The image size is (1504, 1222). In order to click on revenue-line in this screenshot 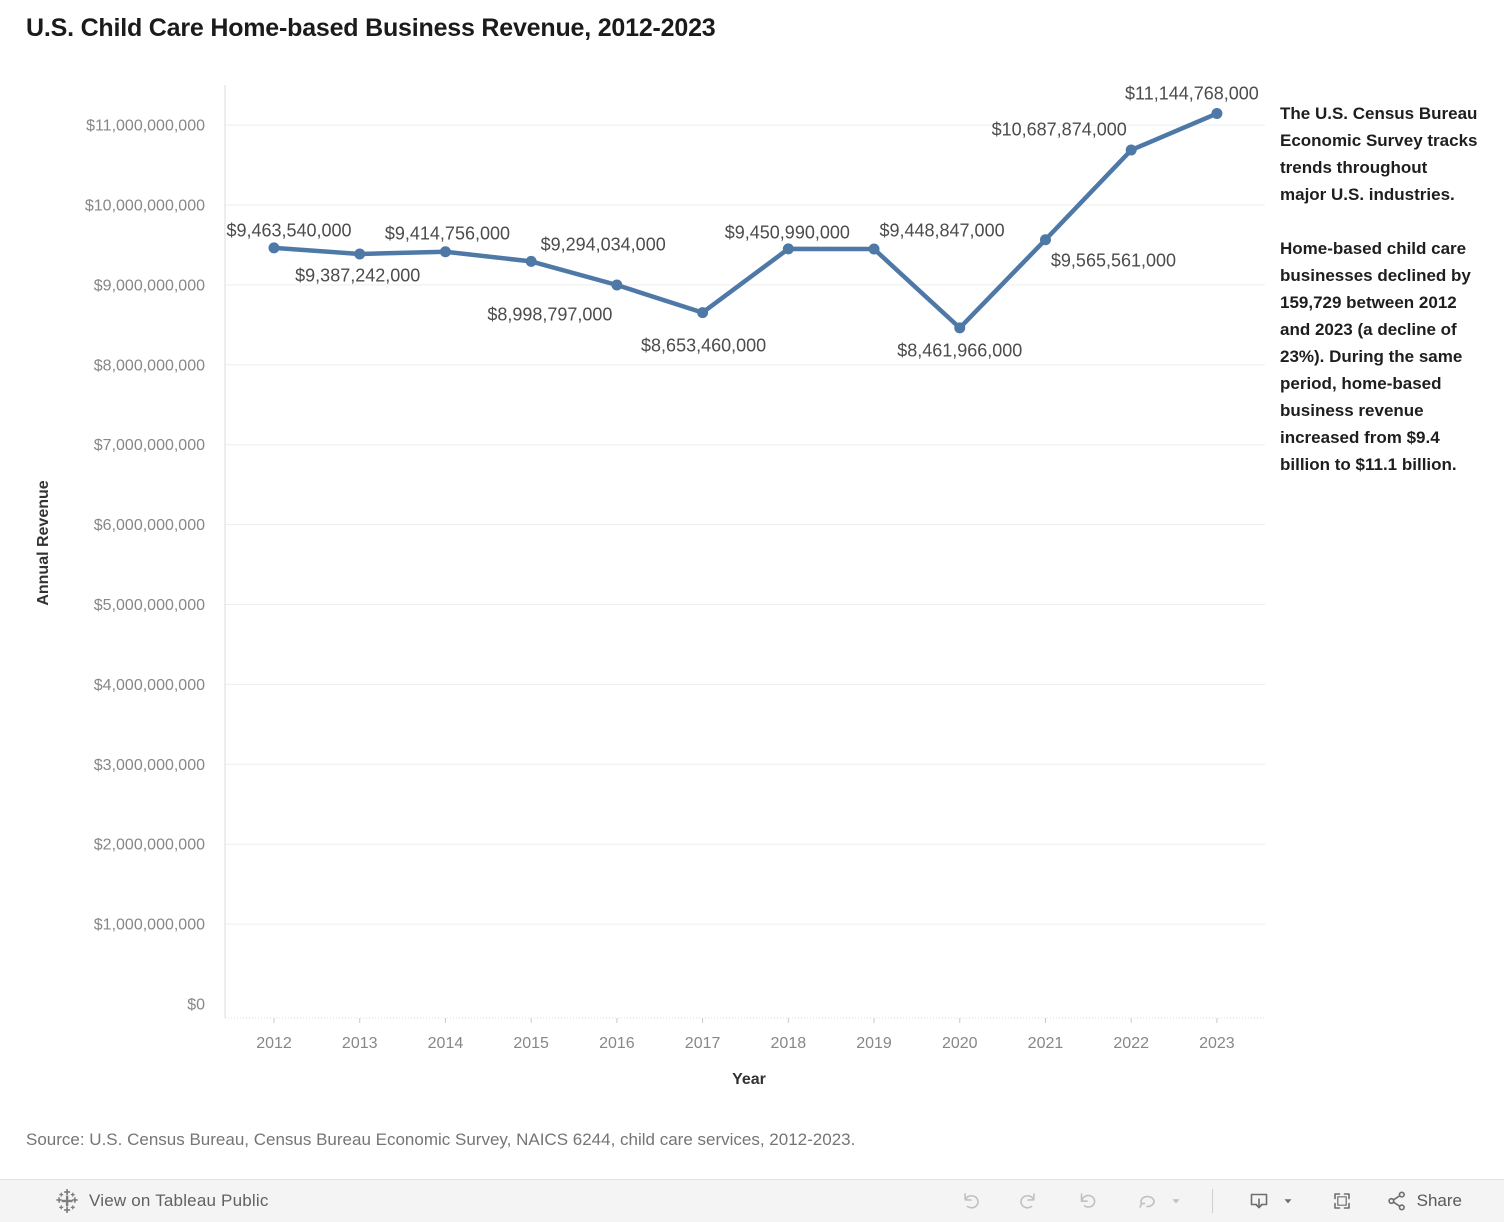, I will do `click(745, 221)`.